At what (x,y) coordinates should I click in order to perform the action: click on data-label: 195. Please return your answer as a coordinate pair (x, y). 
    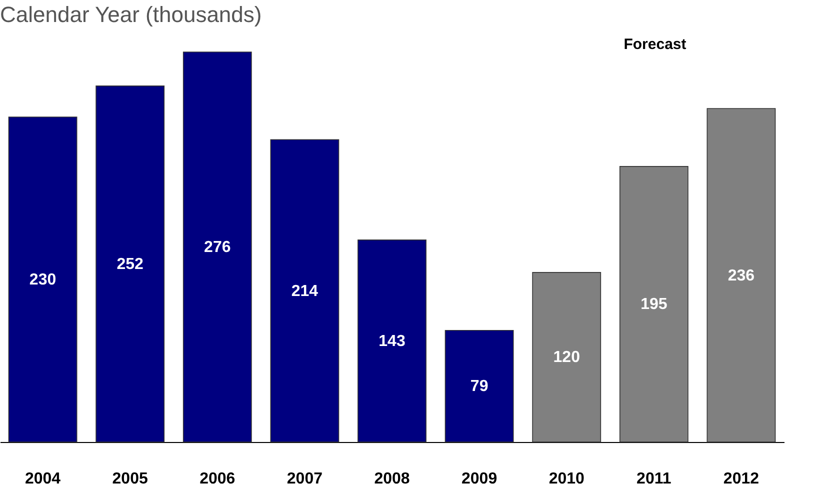
    Looking at the image, I should click on (654, 305).